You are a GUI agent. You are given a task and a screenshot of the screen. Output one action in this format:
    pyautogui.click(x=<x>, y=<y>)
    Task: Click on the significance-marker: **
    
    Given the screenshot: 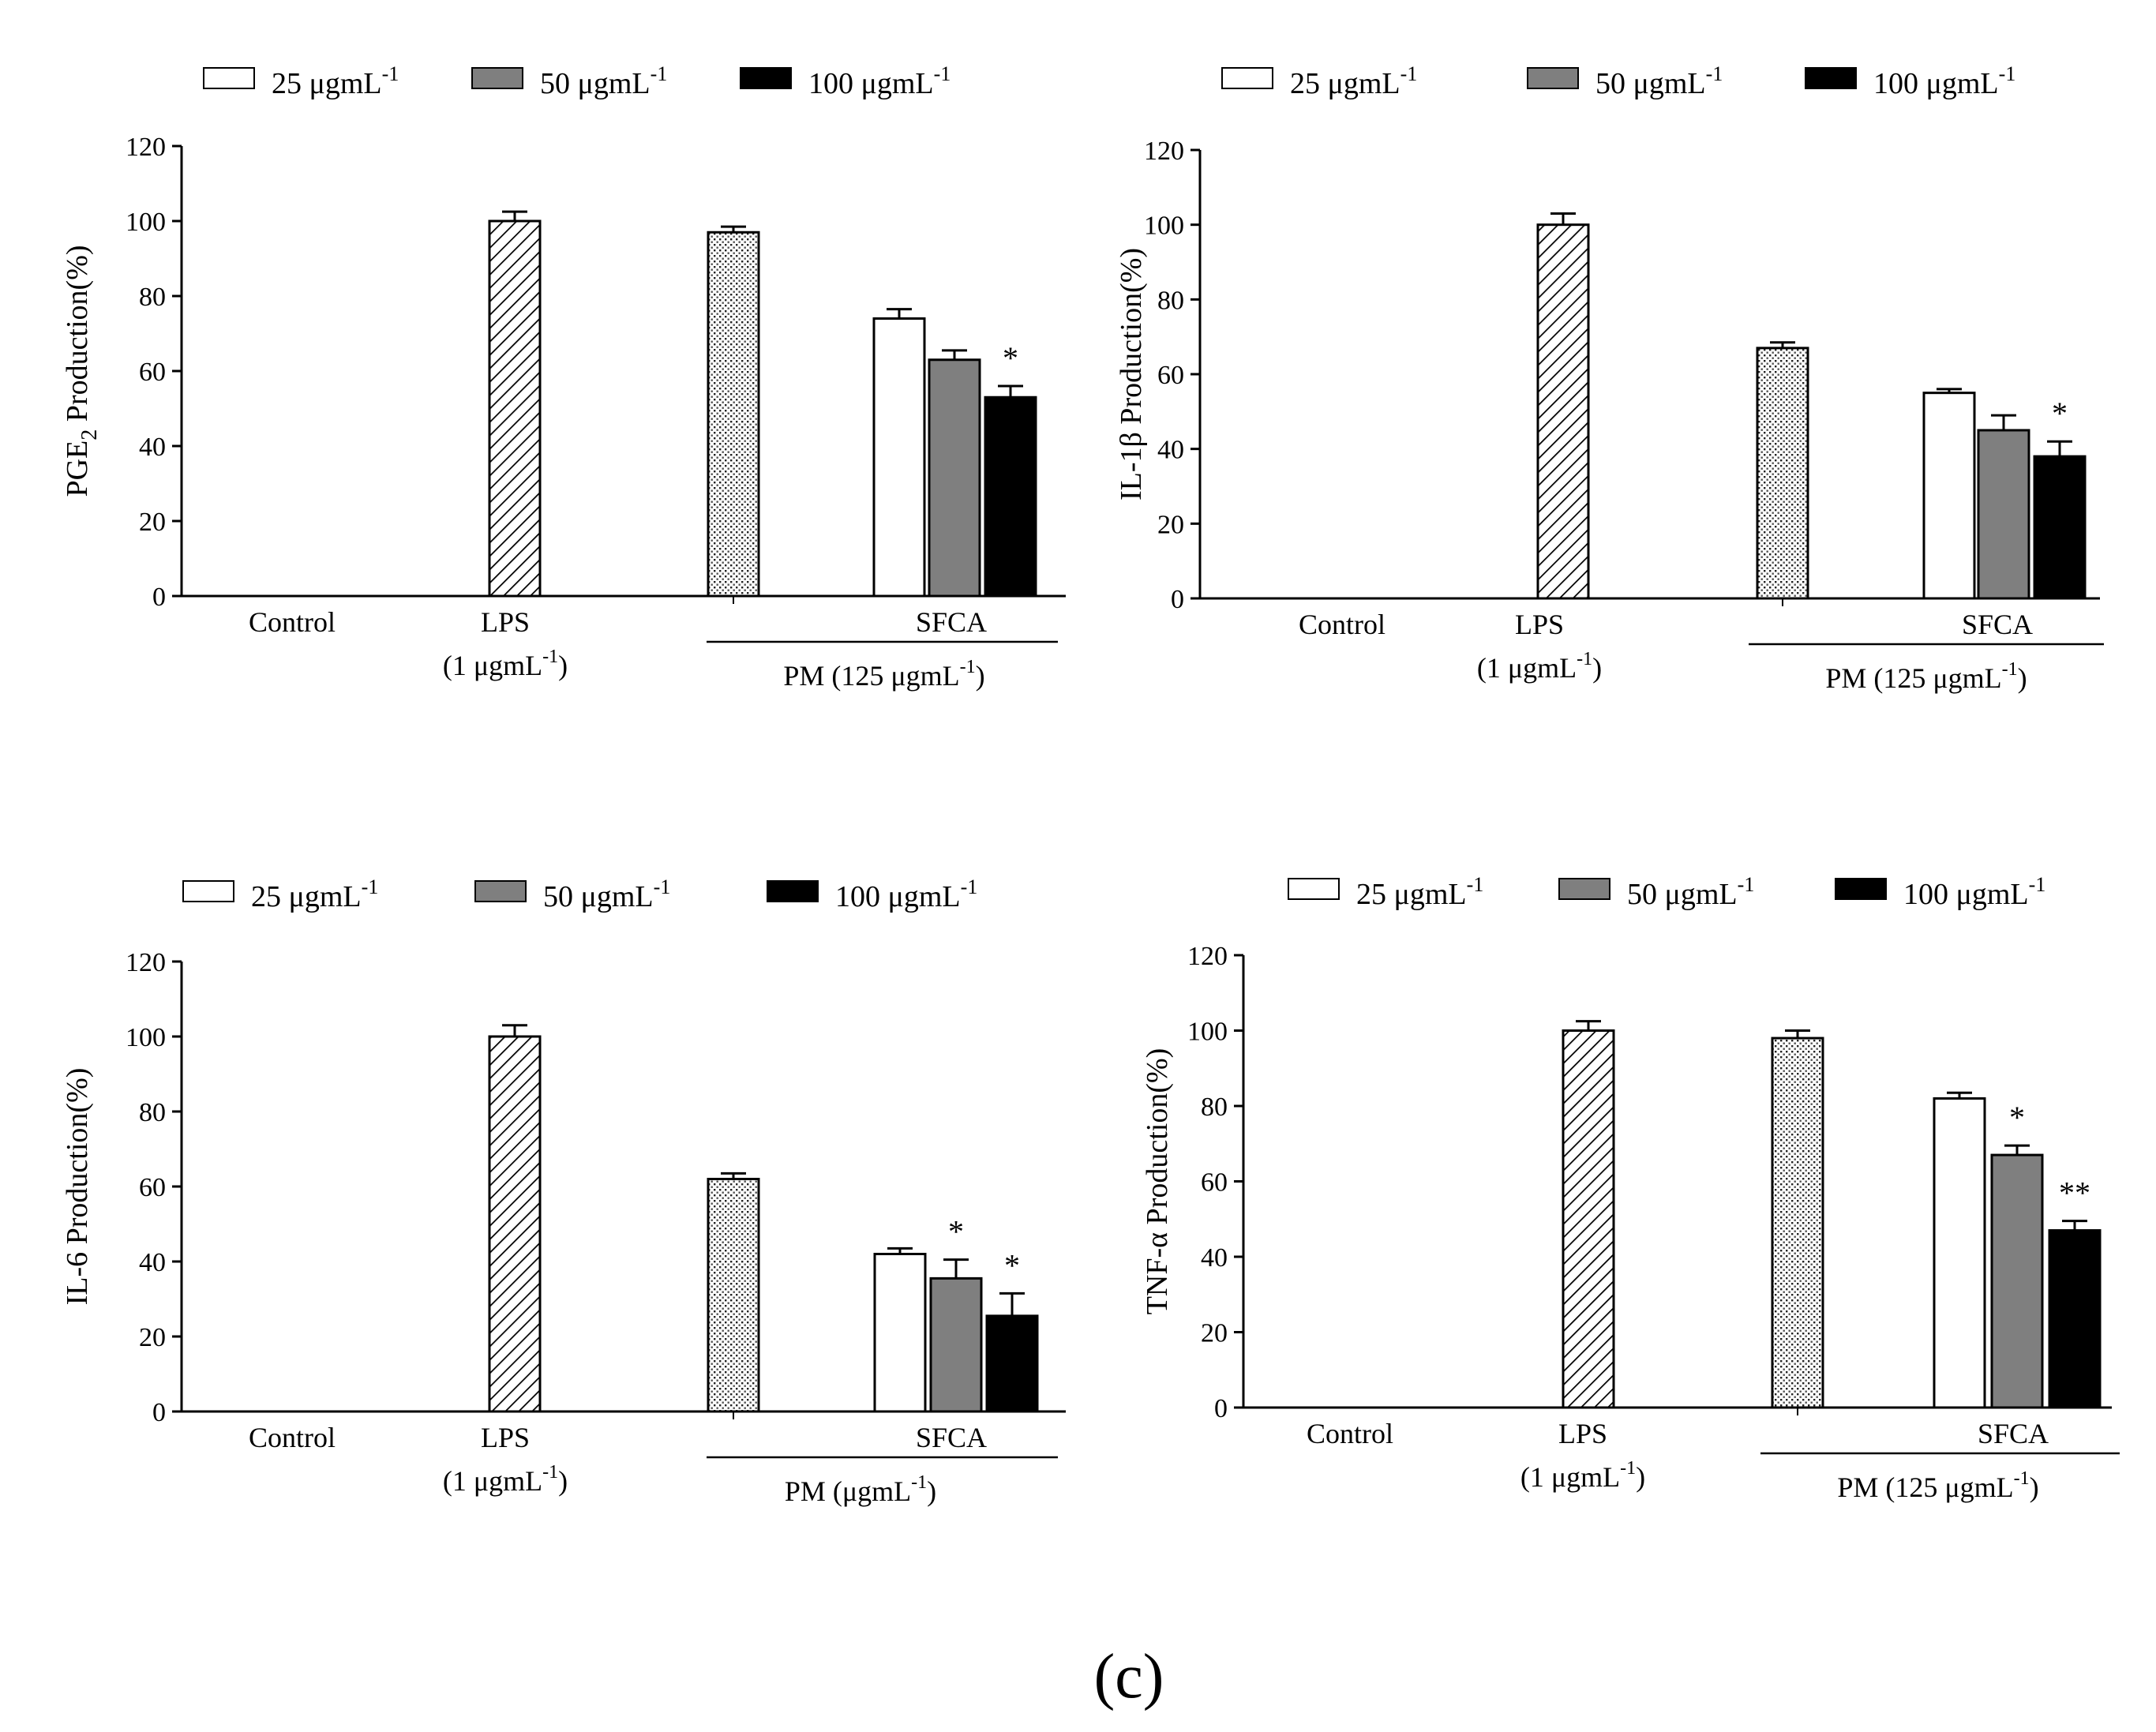 What is the action you would take?
    pyautogui.click(x=2074, y=1193)
    